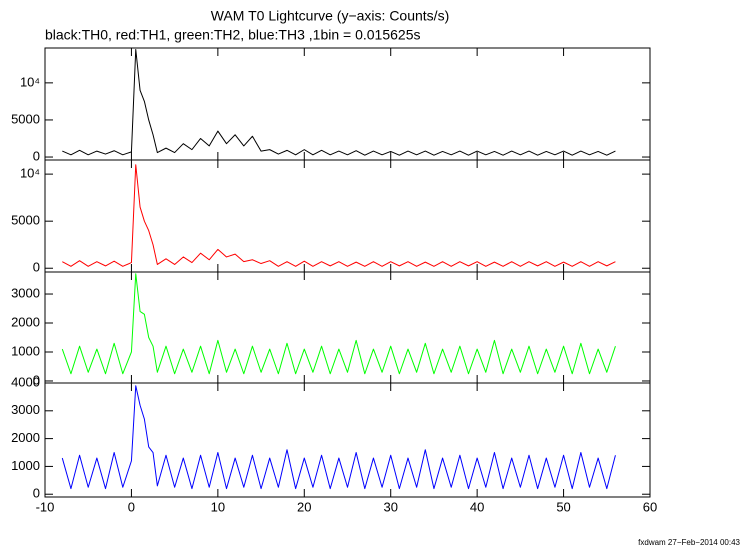 This screenshot has height=549, width=743. I want to click on x-tick-label: 20, so click(304, 506).